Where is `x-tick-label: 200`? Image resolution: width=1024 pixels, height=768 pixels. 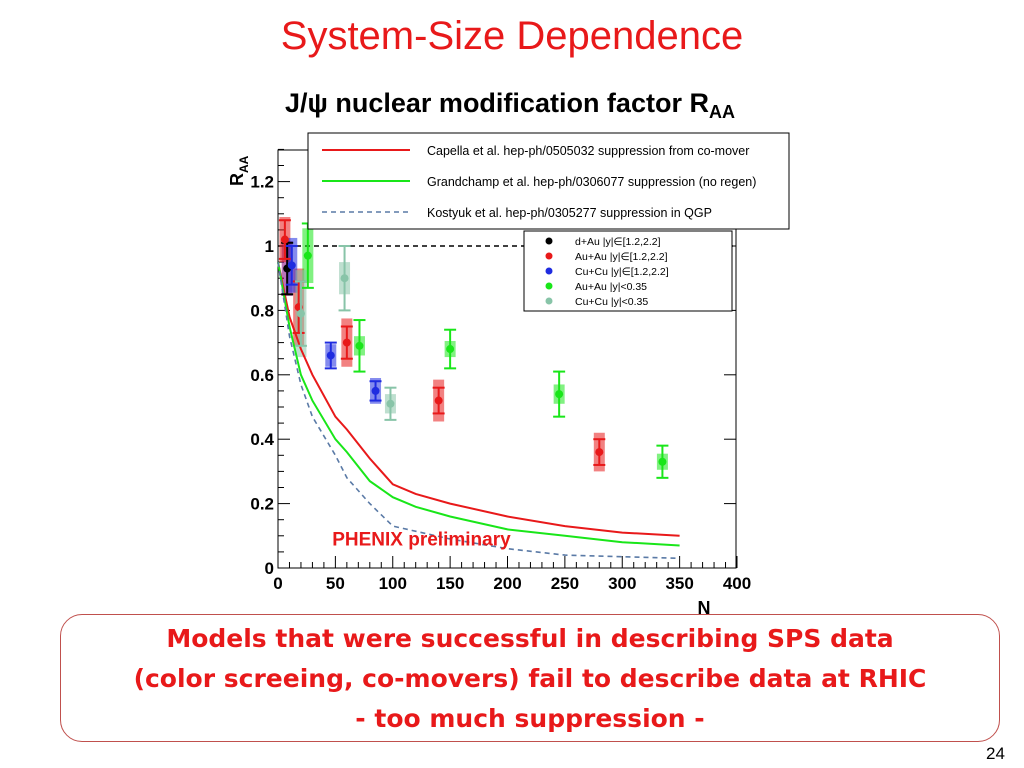
x-tick-label: 200 is located at coordinates (507, 583).